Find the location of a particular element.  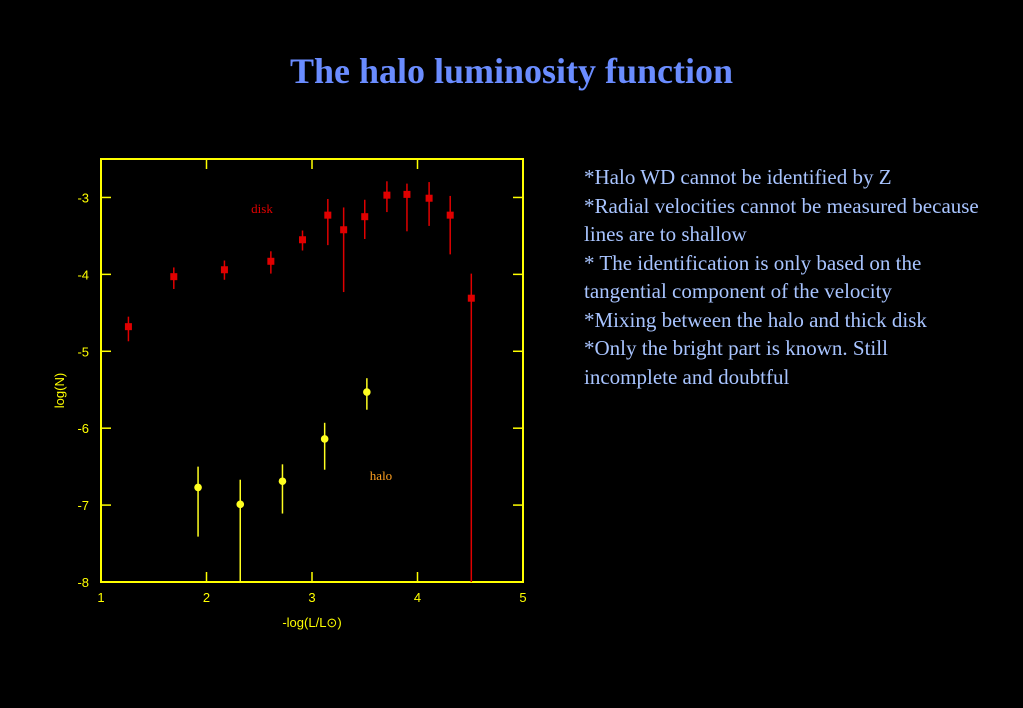

slide-title: The halo luminosity function is located at coordinates (511, 71).